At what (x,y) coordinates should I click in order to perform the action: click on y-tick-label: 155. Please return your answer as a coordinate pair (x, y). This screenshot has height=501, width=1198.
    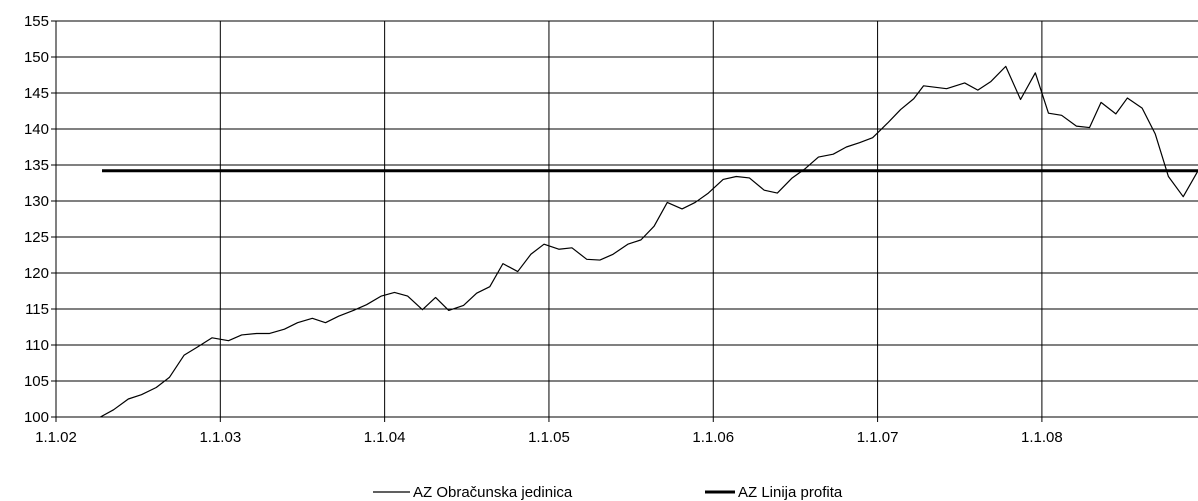
    Looking at the image, I should click on (36, 21).